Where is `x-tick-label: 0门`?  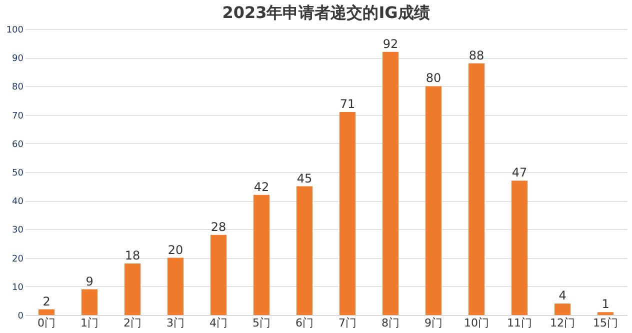 x-tick-label: 0门 is located at coordinates (47, 323).